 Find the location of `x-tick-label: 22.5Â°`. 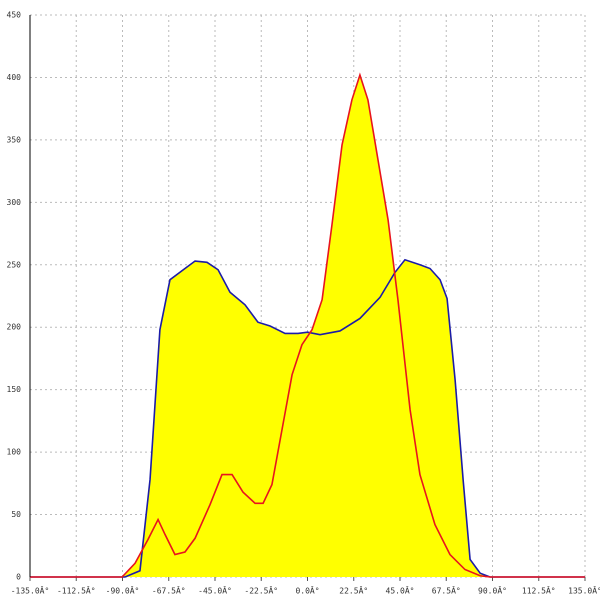

x-tick-label: 22.5Â° is located at coordinates (353, 590).